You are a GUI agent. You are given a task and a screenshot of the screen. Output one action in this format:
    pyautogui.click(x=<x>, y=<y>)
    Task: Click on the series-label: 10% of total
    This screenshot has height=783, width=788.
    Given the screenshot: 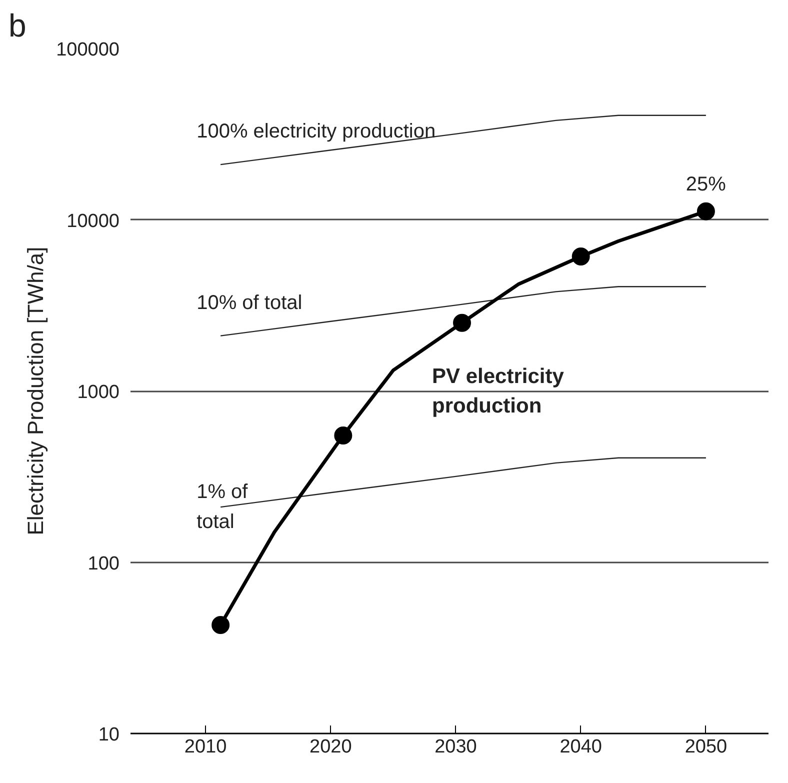 What is the action you would take?
    pyautogui.click(x=249, y=303)
    